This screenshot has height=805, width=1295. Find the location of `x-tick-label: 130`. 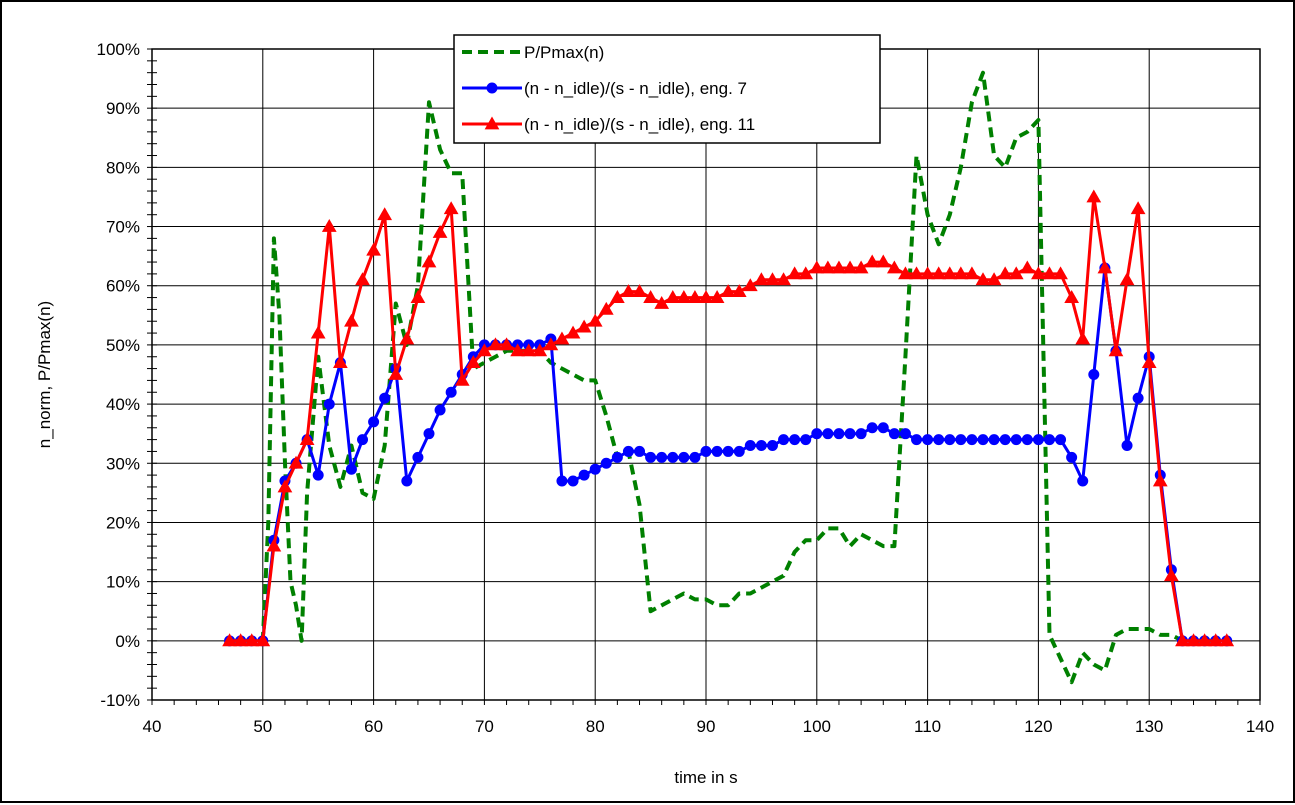

x-tick-label: 130 is located at coordinates (1149, 726).